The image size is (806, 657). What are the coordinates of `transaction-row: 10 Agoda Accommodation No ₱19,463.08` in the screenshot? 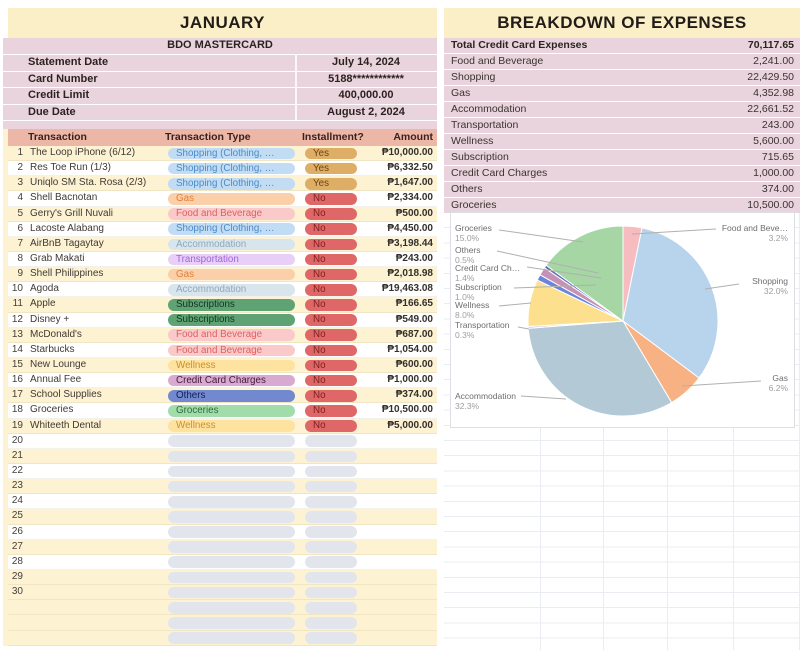 It's located at (222, 290).